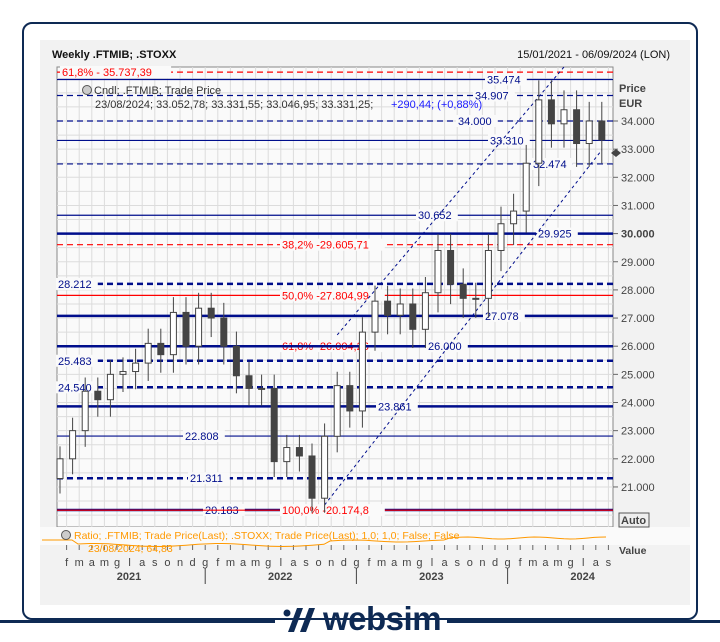 The width and height of the screenshot is (720, 642). What do you see at coordinates (638, 460) in the screenshot?
I see `y-tick-label: 22.000` at bounding box center [638, 460].